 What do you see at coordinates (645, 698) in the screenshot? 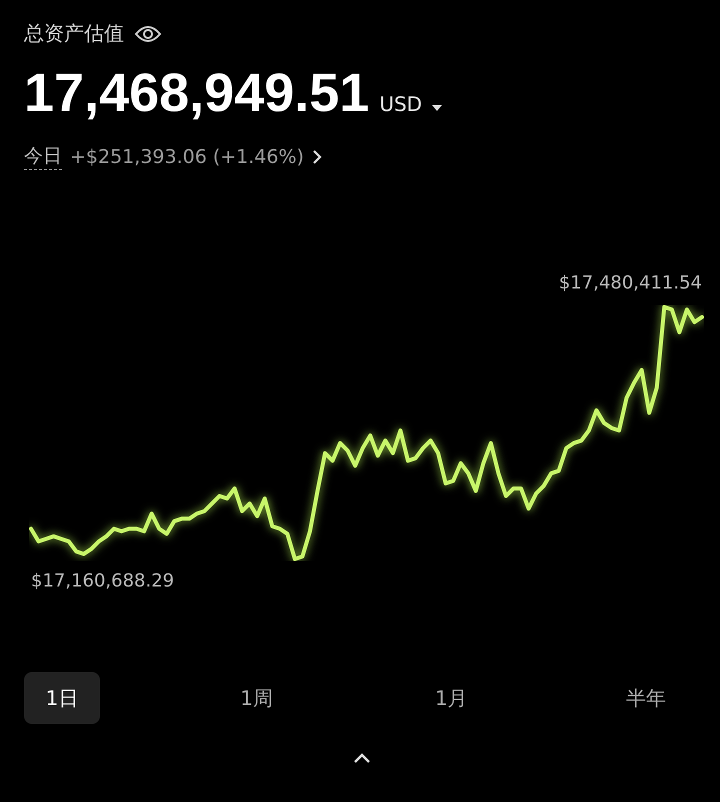
I see `text: 半年` at bounding box center [645, 698].